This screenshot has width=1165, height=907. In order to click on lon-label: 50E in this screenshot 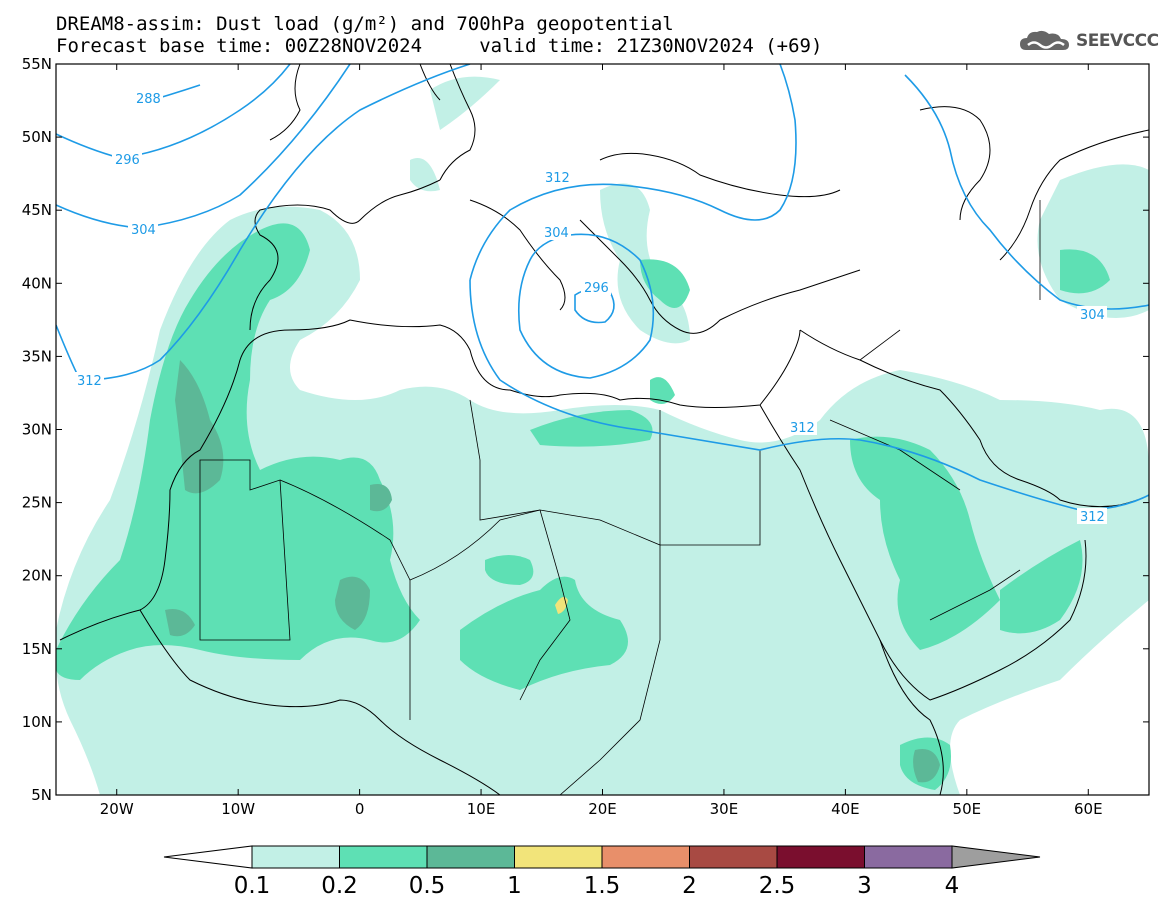, I will do `click(967, 809)`.